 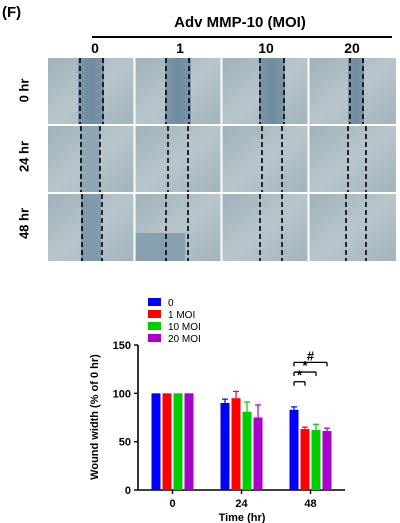 I want to click on y-tick-label: 100, so click(x=122, y=394).